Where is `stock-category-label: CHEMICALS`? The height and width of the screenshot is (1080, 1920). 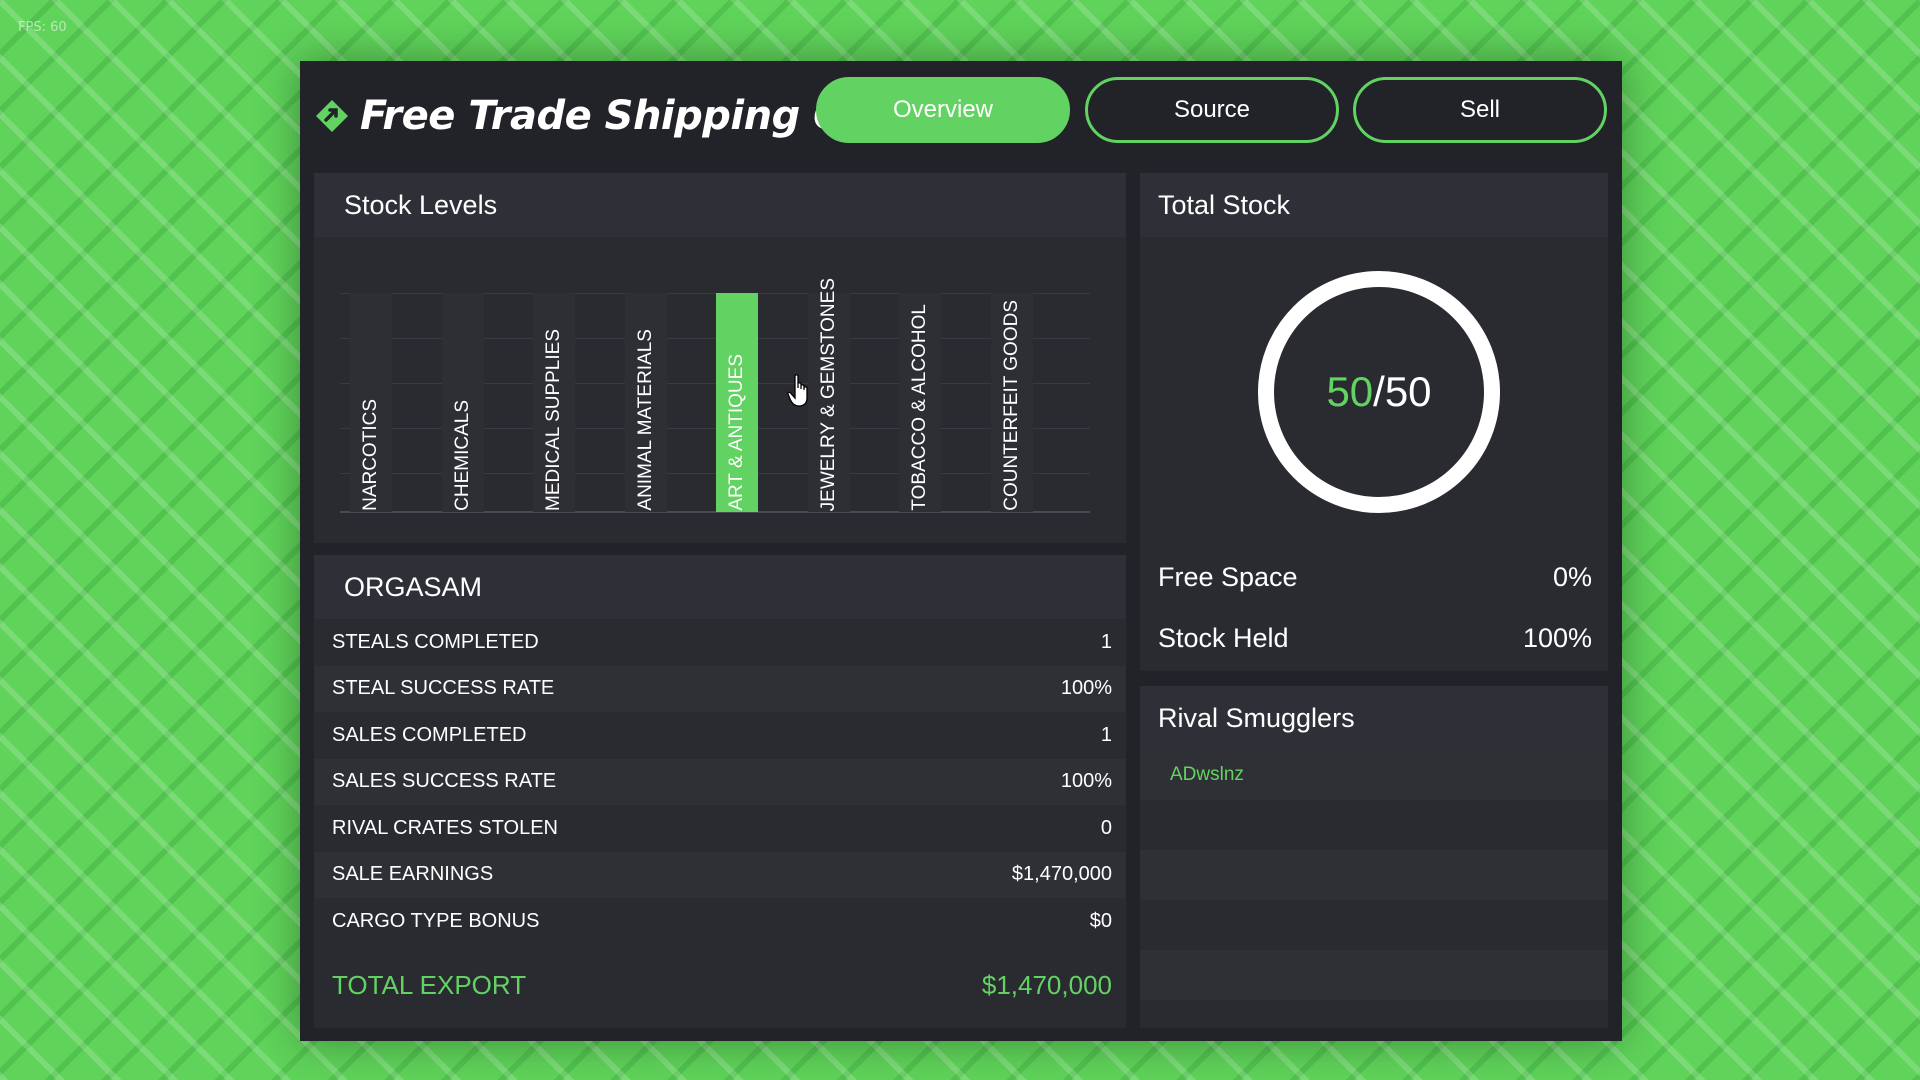
stock-category-label: CHEMICALS is located at coordinates (463, 391).